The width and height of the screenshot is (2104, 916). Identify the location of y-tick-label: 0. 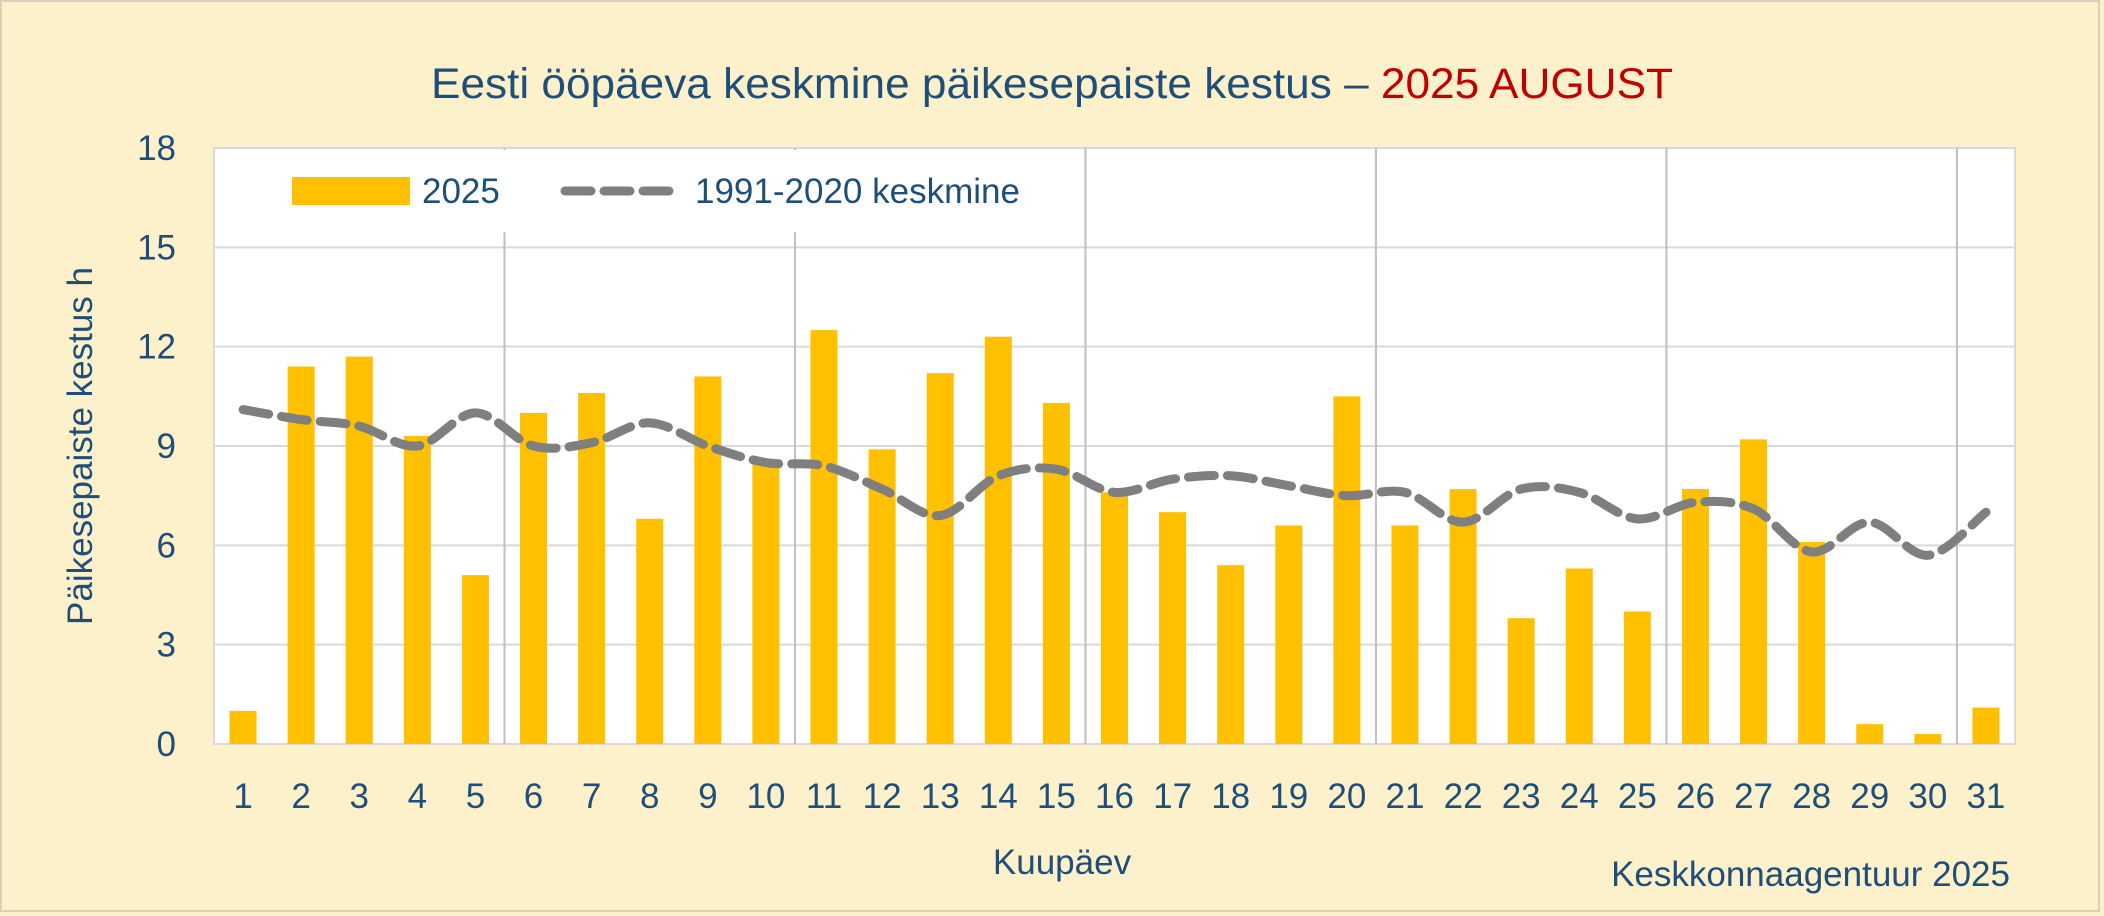
(166, 744).